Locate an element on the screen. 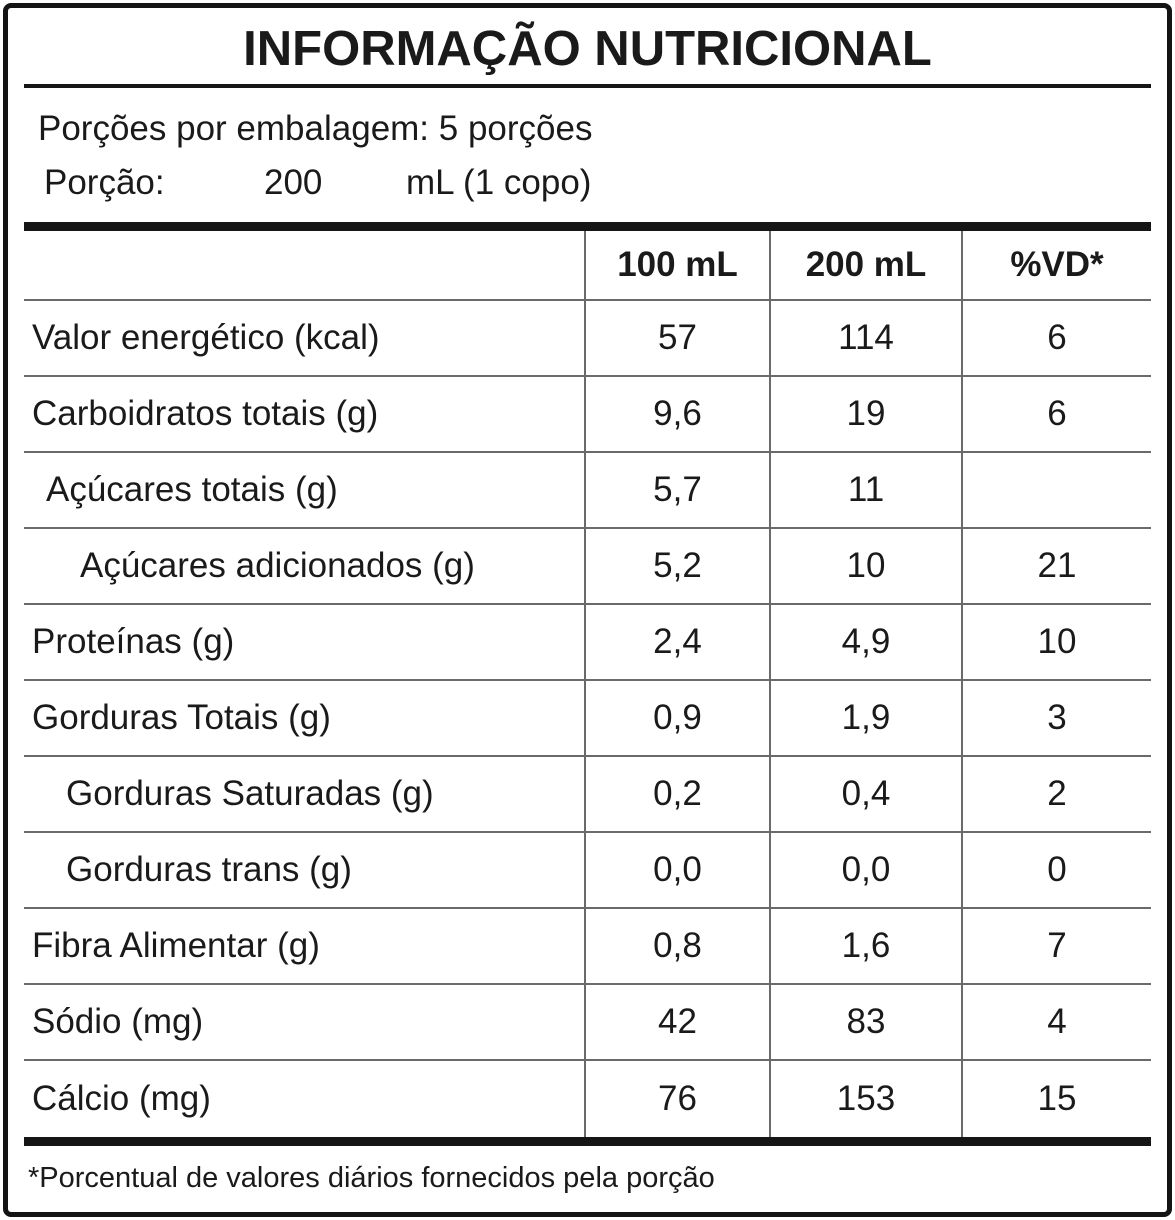 This screenshot has height=1220, width=1175. row-label: Cálcio (mg) is located at coordinates (121, 1098).